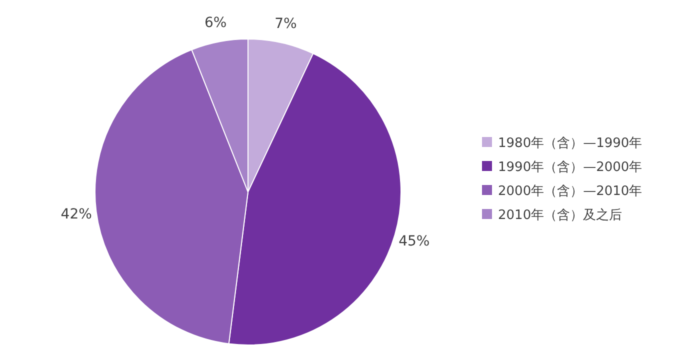 The width and height of the screenshot is (692, 350). What do you see at coordinates (76, 214) in the screenshot?
I see `data-label: 42%` at bounding box center [76, 214].